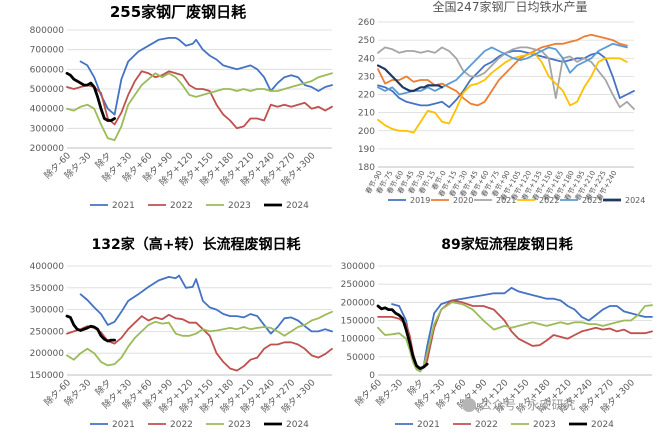  I want to click on y-tick-label: 250, so click(366, 41).